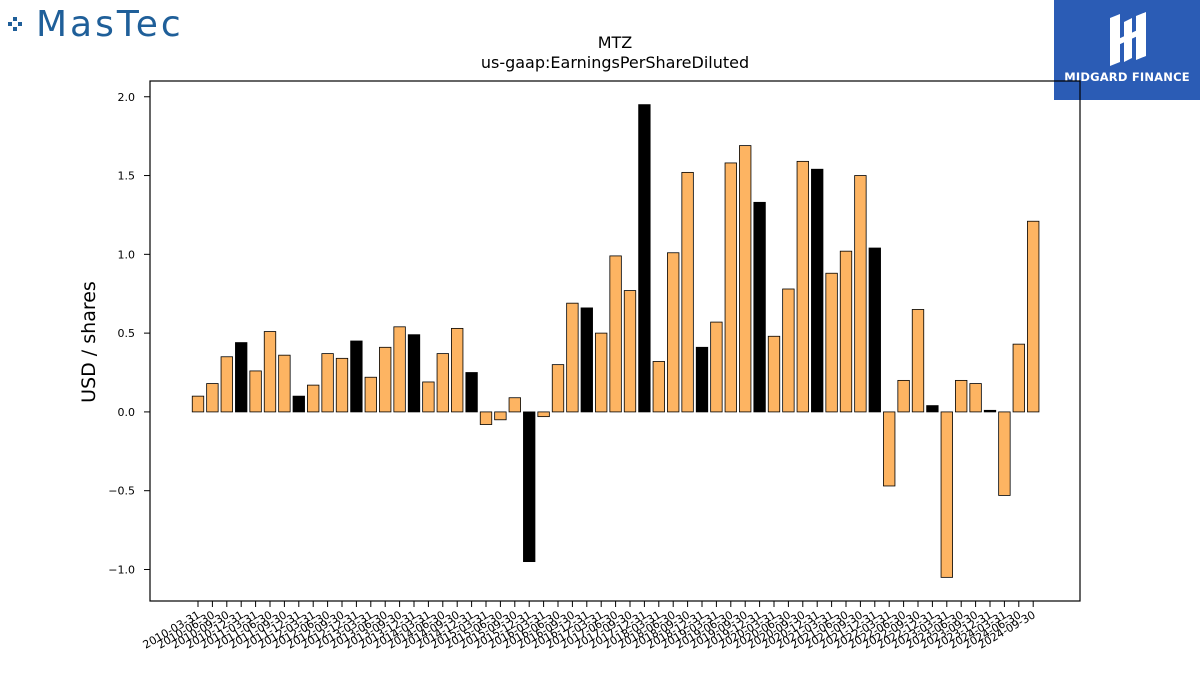 The height and width of the screenshot is (675, 1200). I want to click on y-tick-label: −0.5, so click(121, 491).